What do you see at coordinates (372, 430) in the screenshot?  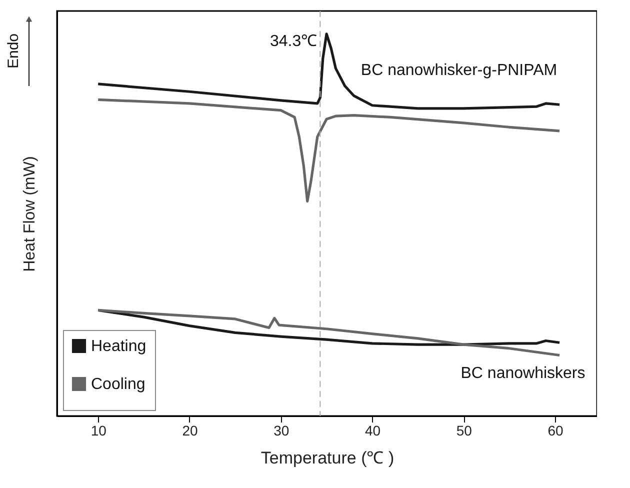 I see `x-tick-label: 40` at bounding box center [372, 430].